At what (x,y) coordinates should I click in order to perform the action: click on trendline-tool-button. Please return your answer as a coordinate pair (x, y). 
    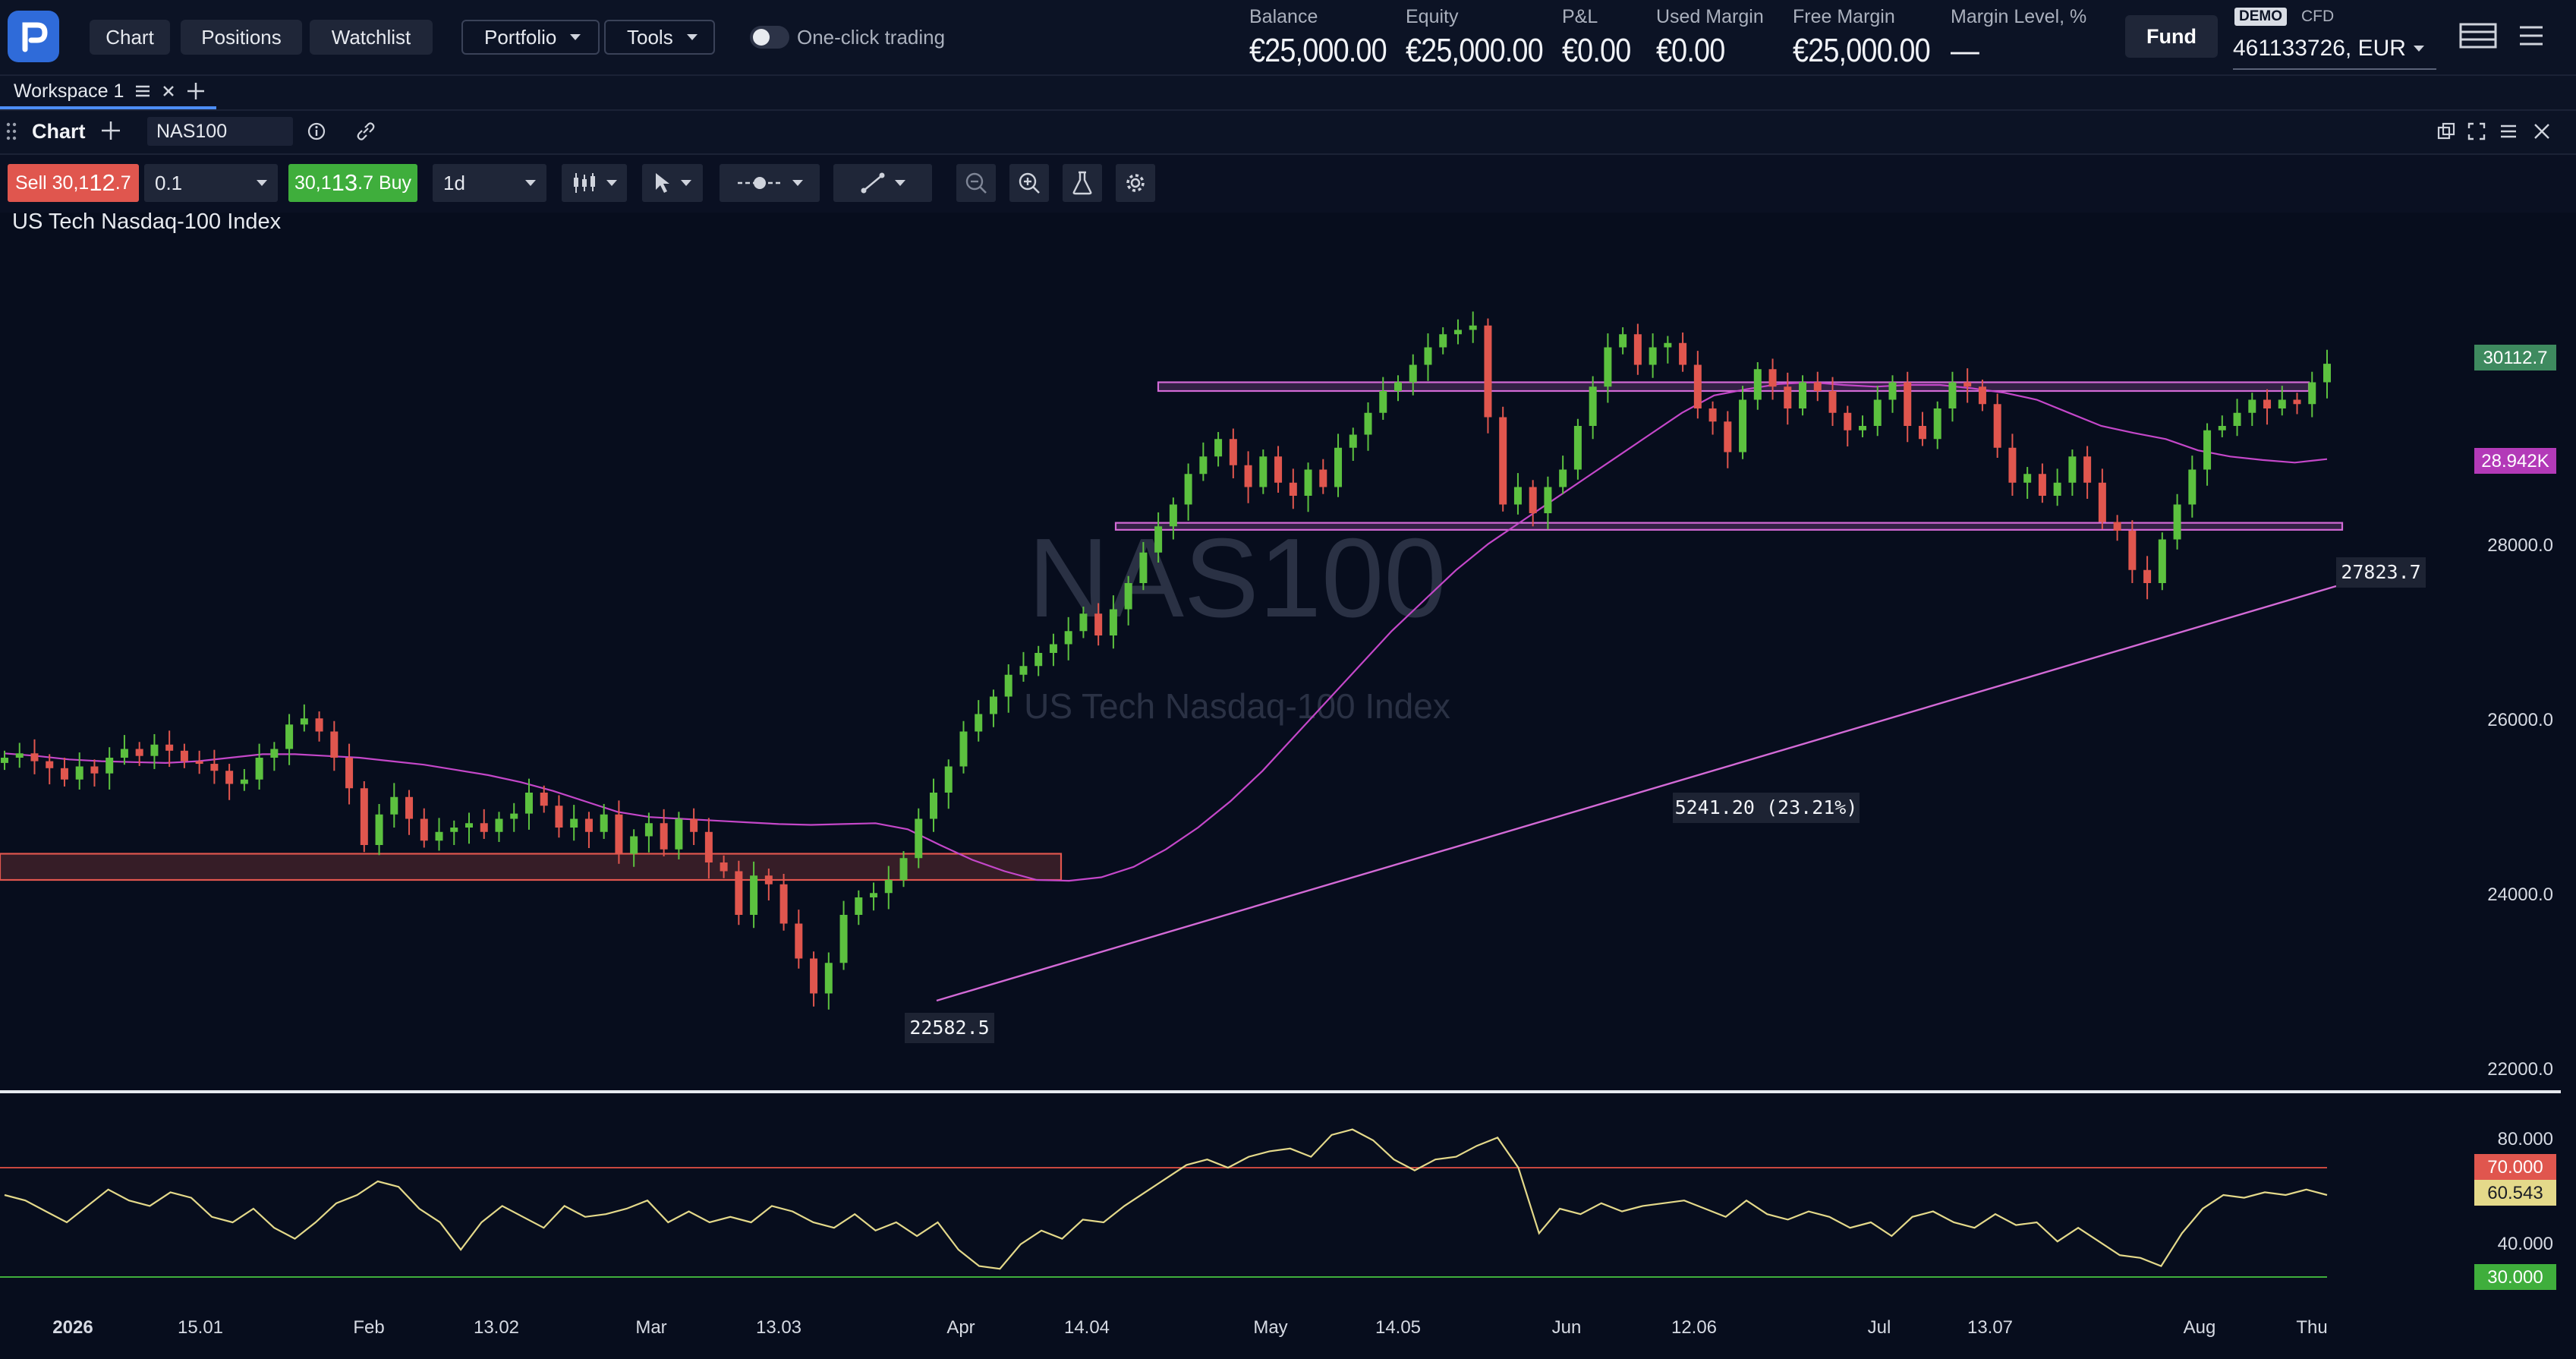
    Looking at the image, I should click on (882, 183).